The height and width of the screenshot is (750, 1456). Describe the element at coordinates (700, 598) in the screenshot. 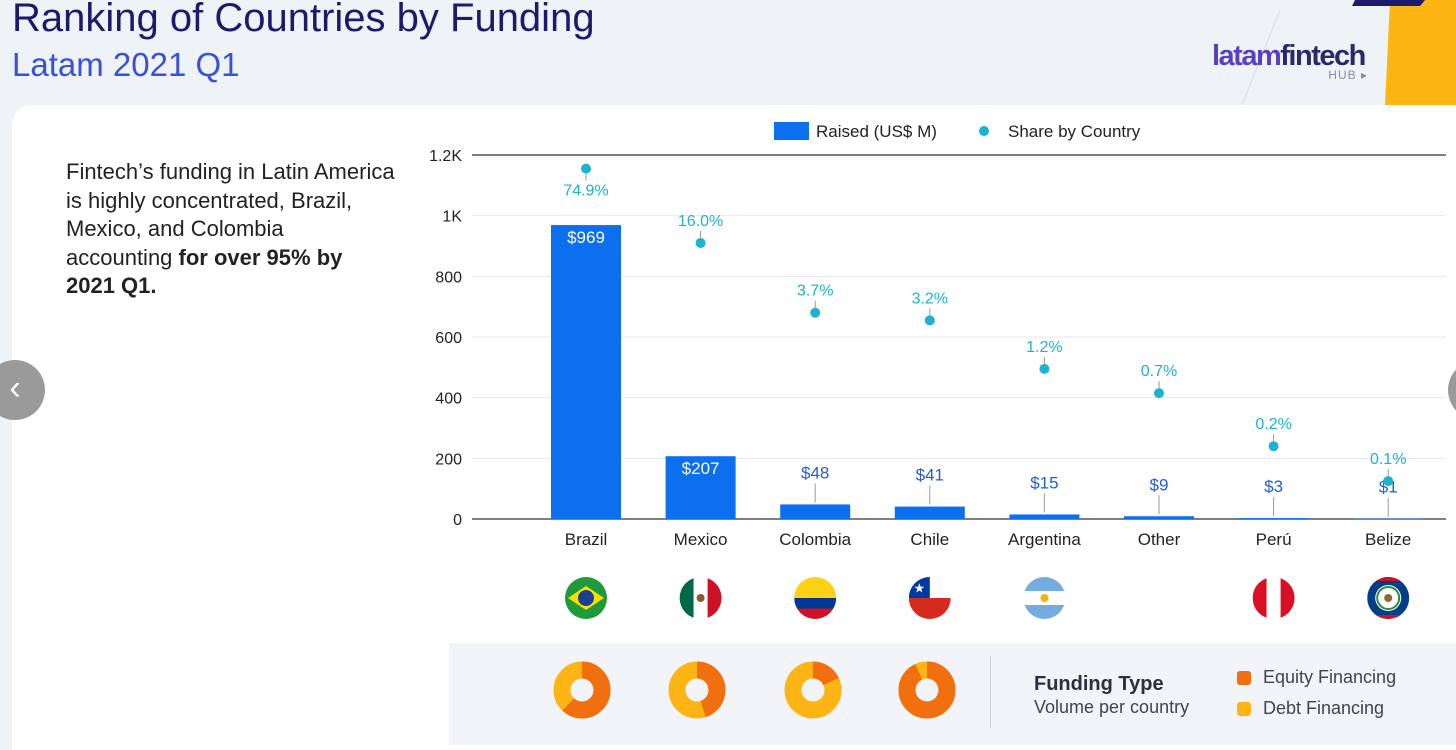

I see `mexico-flag-icon` at that location.